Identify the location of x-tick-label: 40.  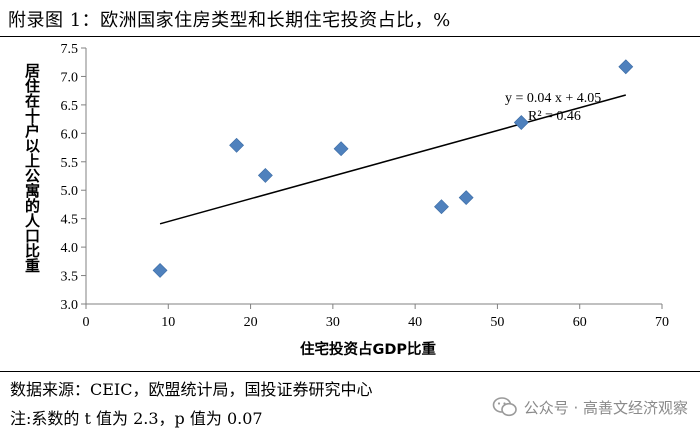
(415, 322).